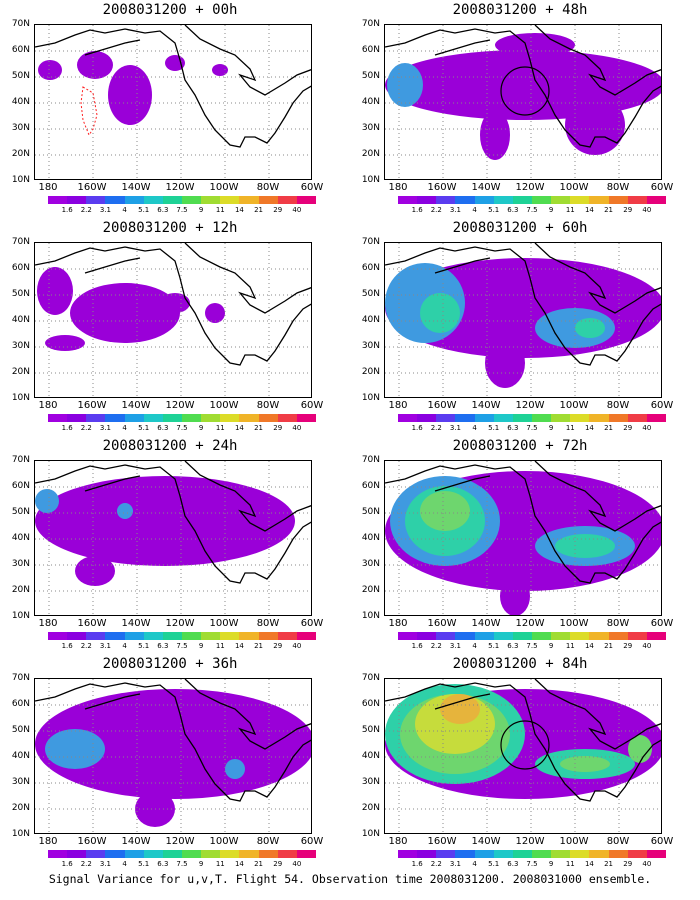 The height and width of the screenshot is (900, 700). Describe the element at coordinates (589, 428) in the screenshot. I see `colorbar-label: 14` at that location.